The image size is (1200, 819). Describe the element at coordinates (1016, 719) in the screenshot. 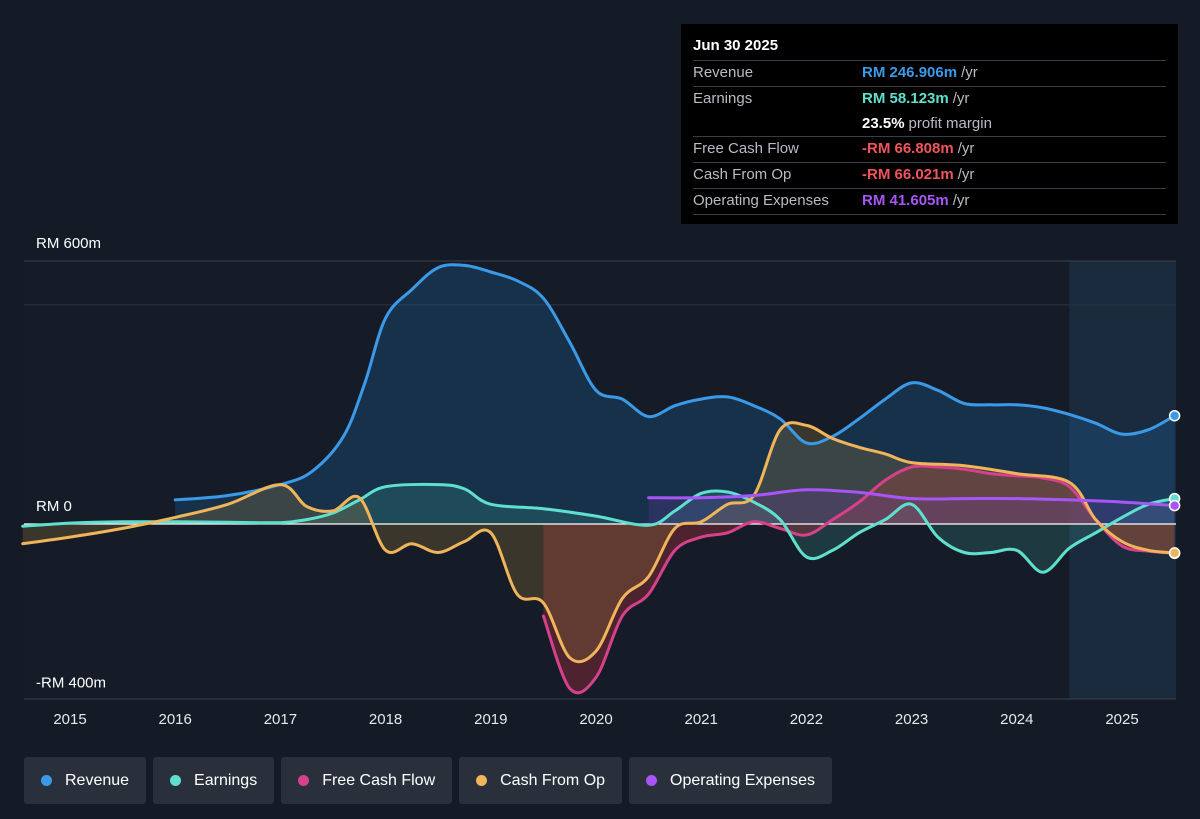

I see `x-tick-label: 2024` at that location.